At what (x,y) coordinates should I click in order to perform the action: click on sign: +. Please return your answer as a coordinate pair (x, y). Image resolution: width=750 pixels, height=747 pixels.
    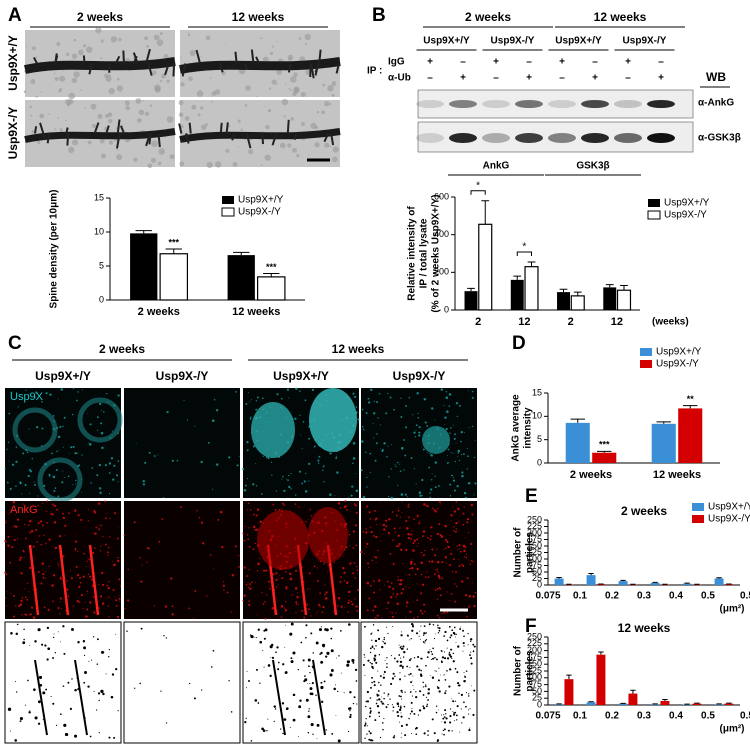
    Looking at the image, I should click on (562, 62).